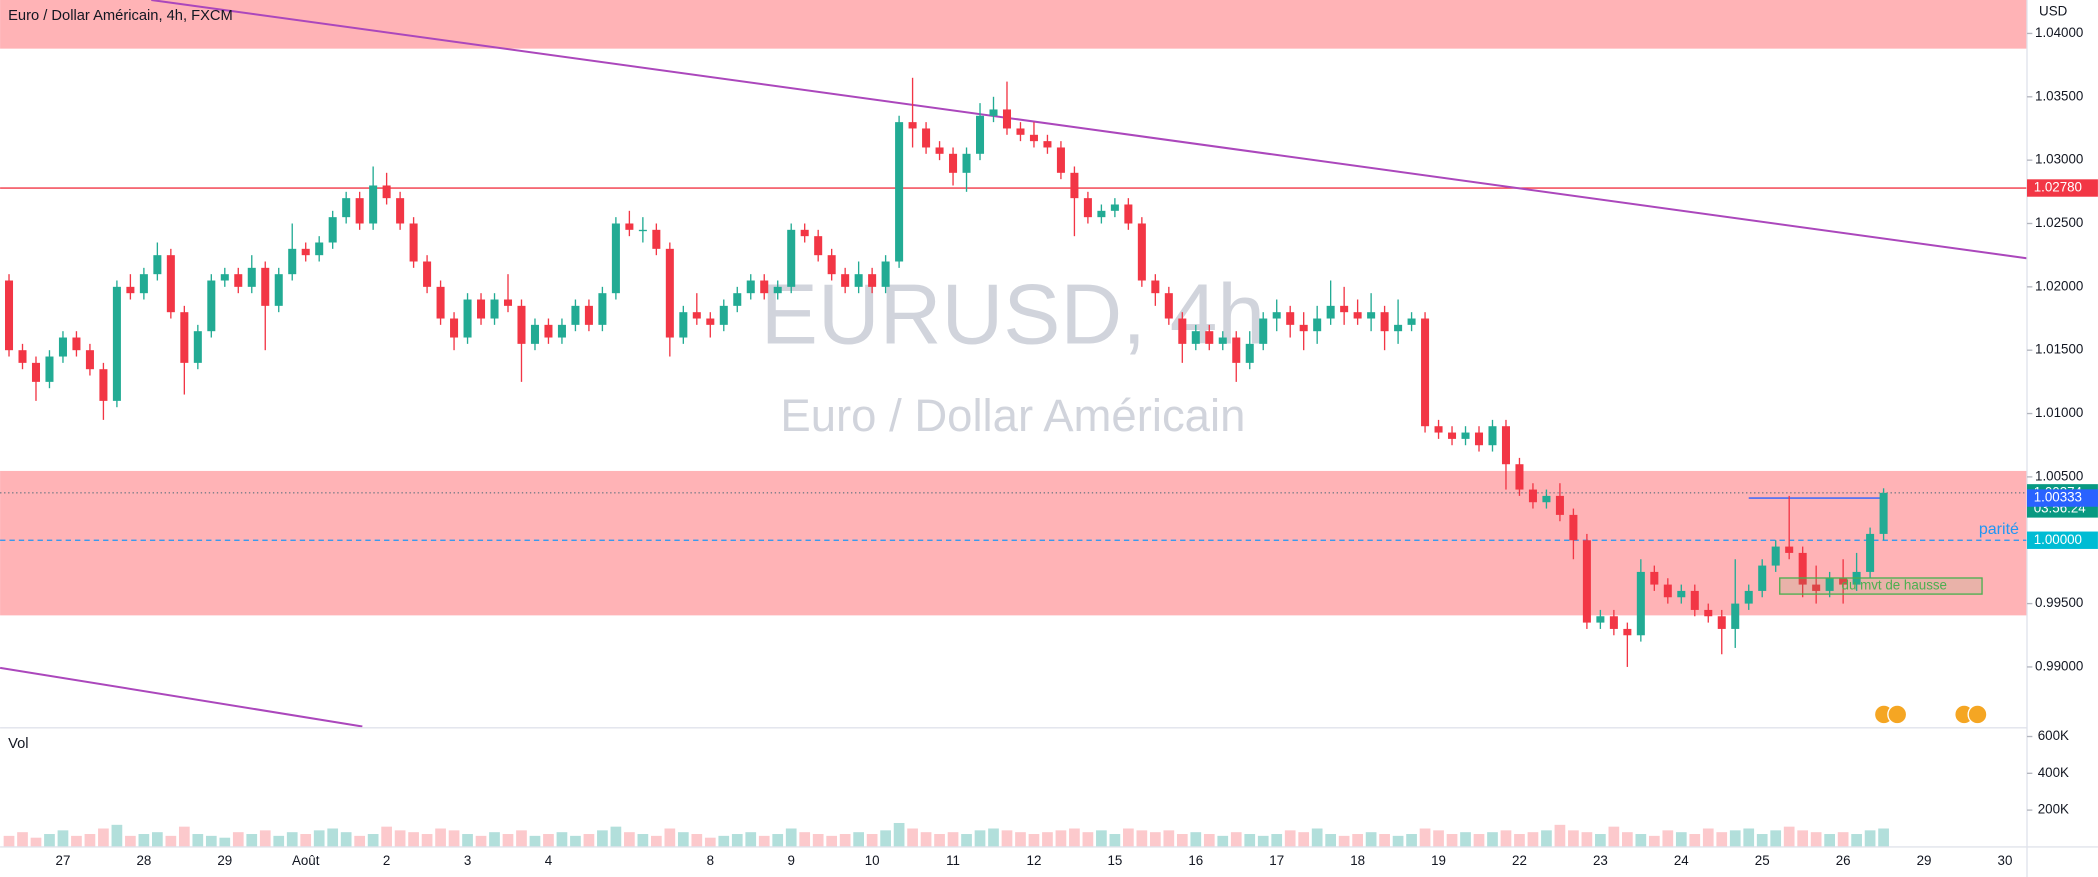 The width and height of the screenshot is (2098, 877). What do you see at coordinates (143, 860) in the screenshot?
I see `x-tick-label: 28` at bounding box center [143, 860].